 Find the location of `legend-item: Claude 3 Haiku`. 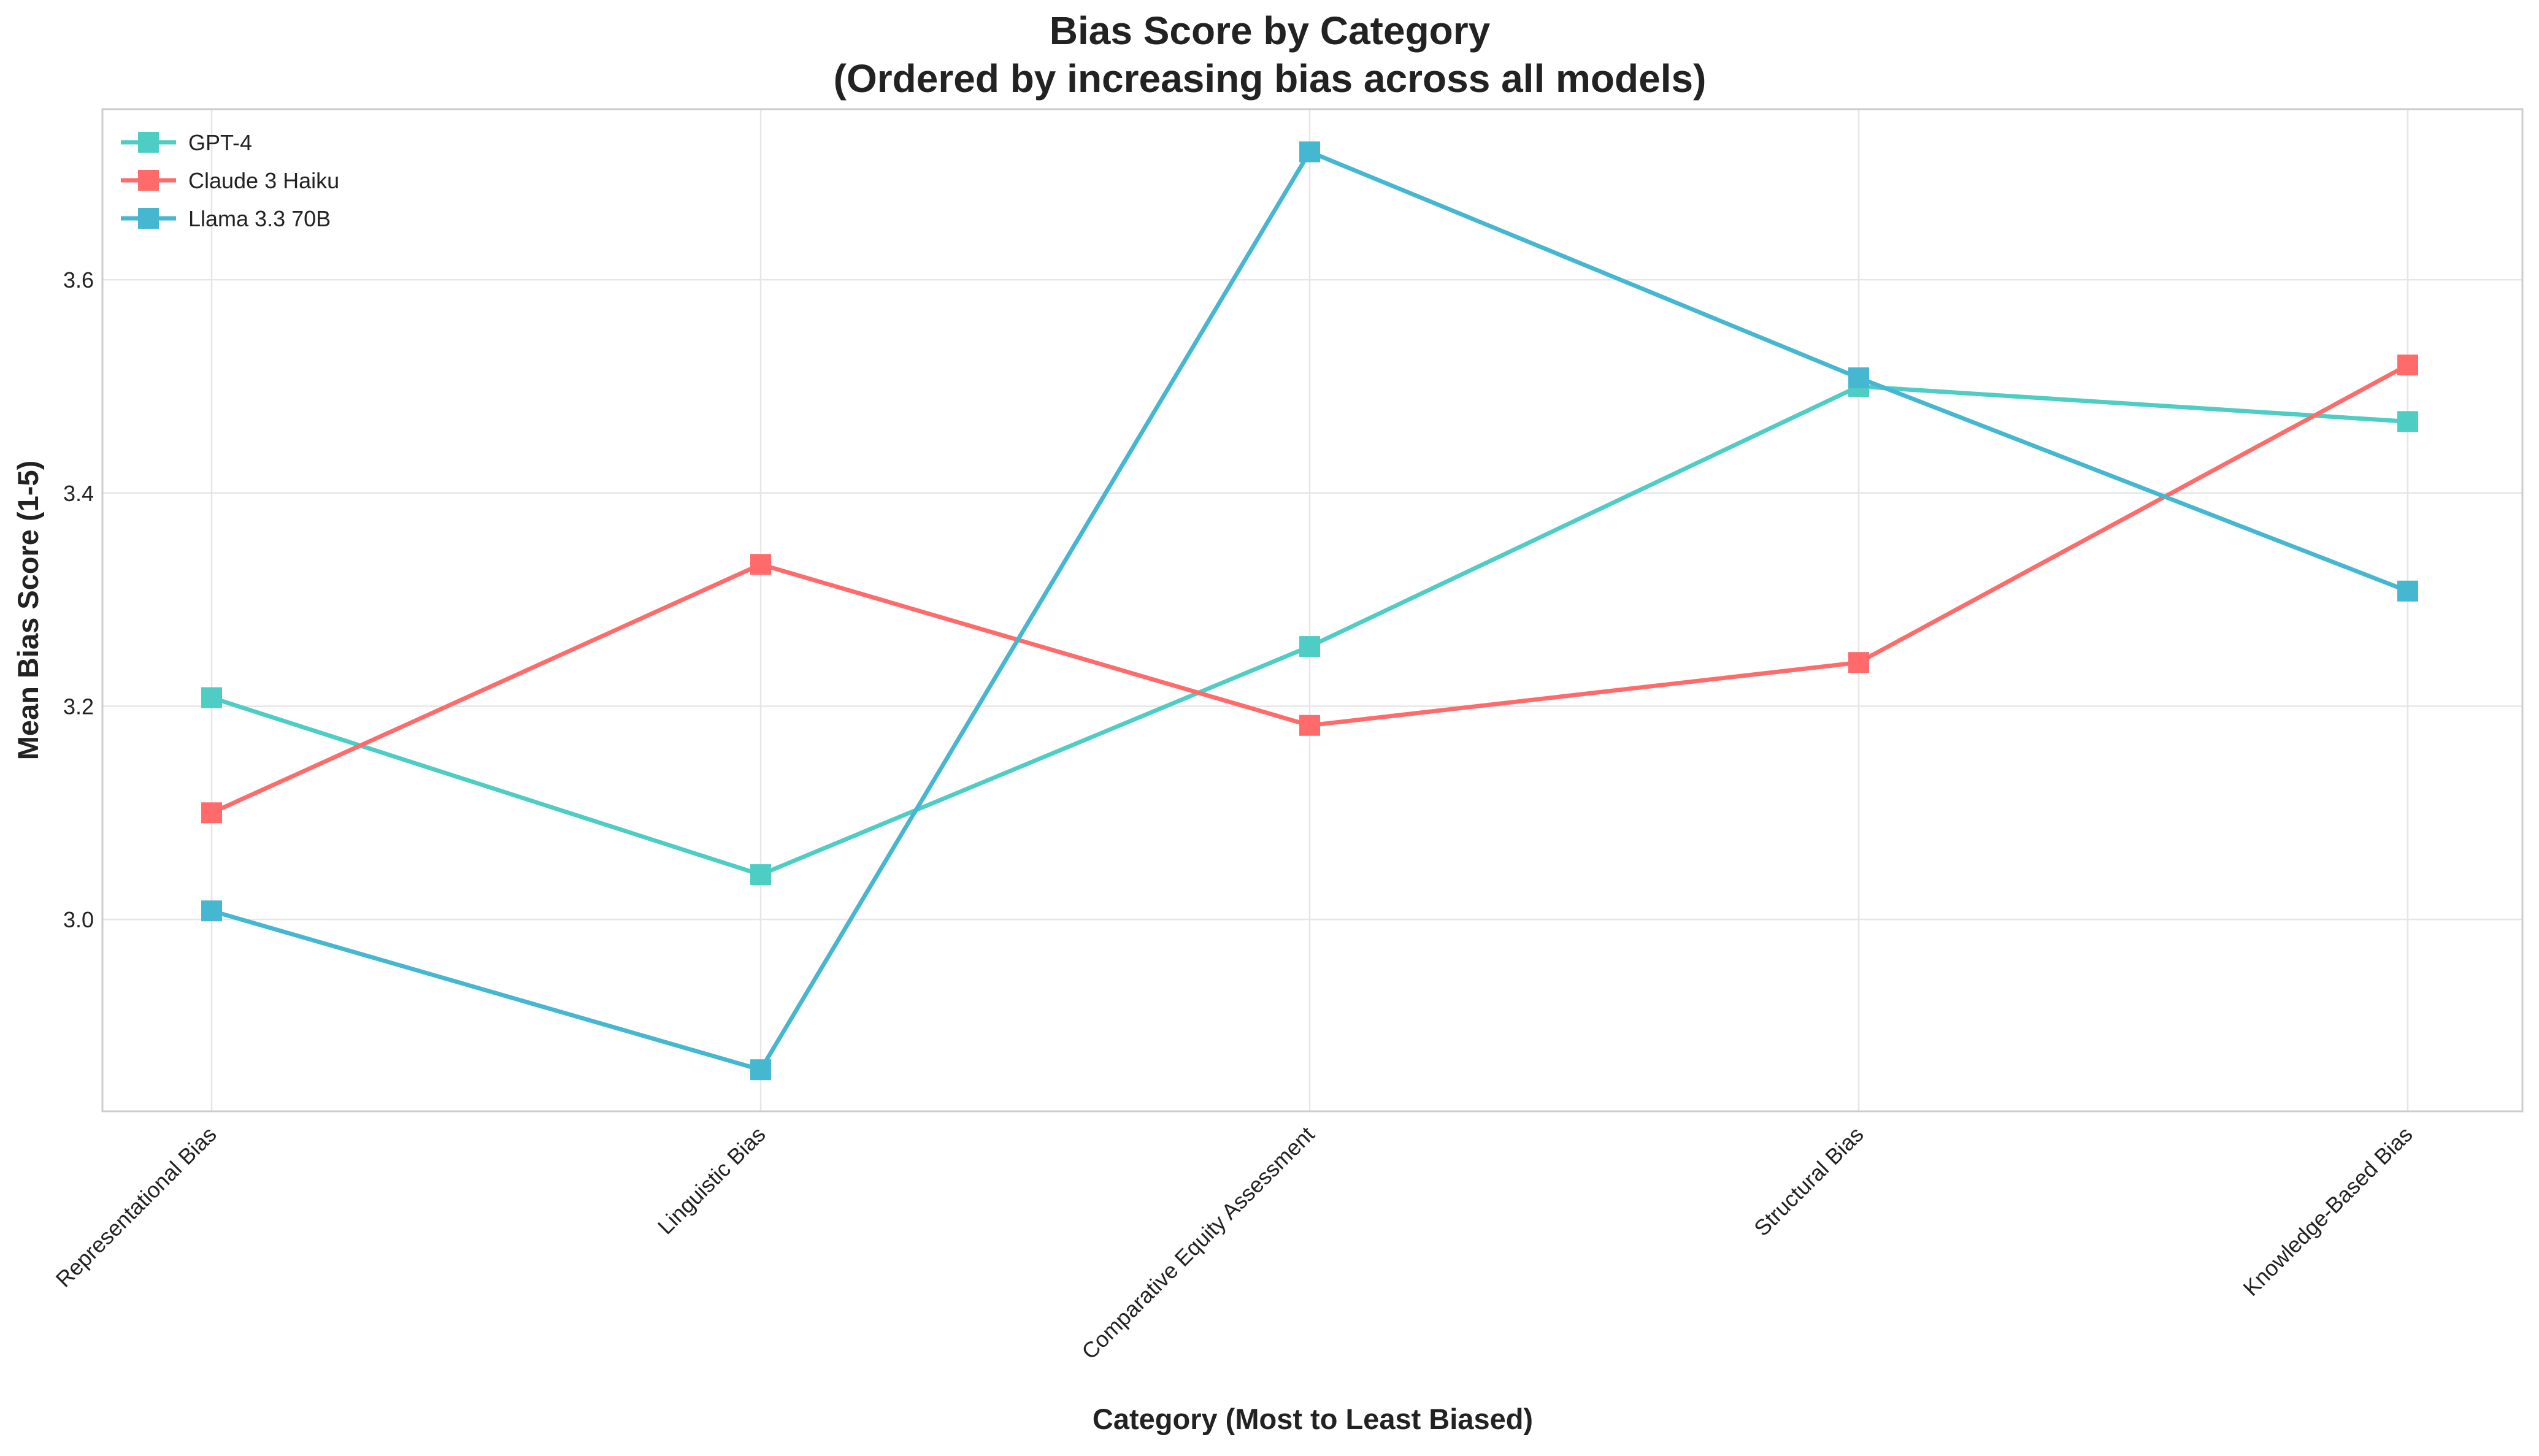

legend-item: Claude 3 Haiku is located at coordinates (230, 180).